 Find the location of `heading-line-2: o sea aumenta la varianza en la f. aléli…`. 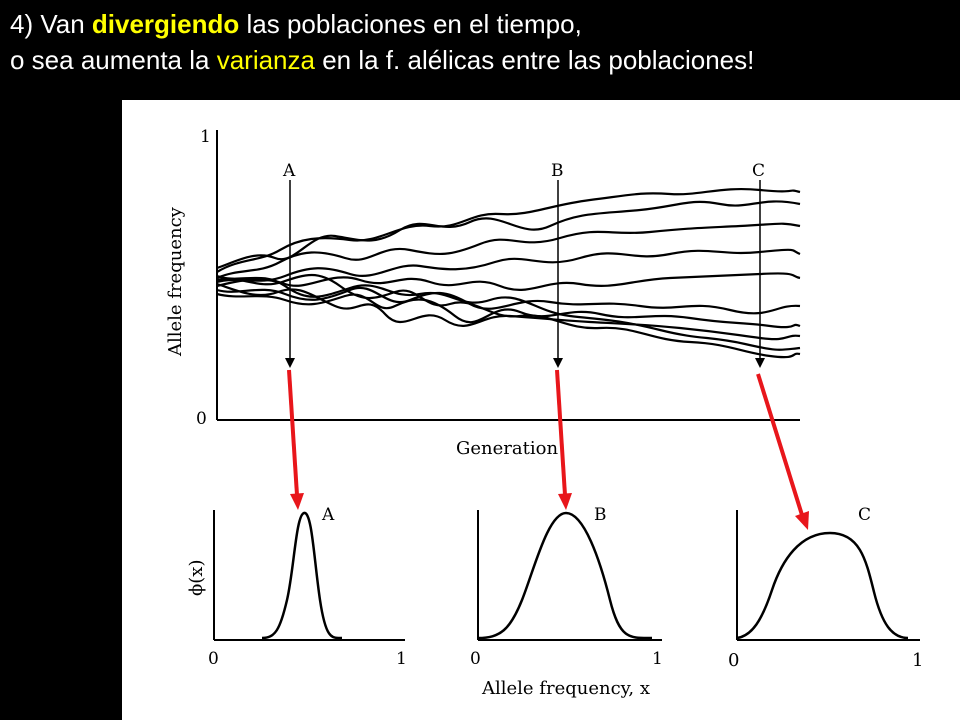

heading-line-2: o sea aumenta la varianza en la f. aléli… is located at coordinates (480, 60).